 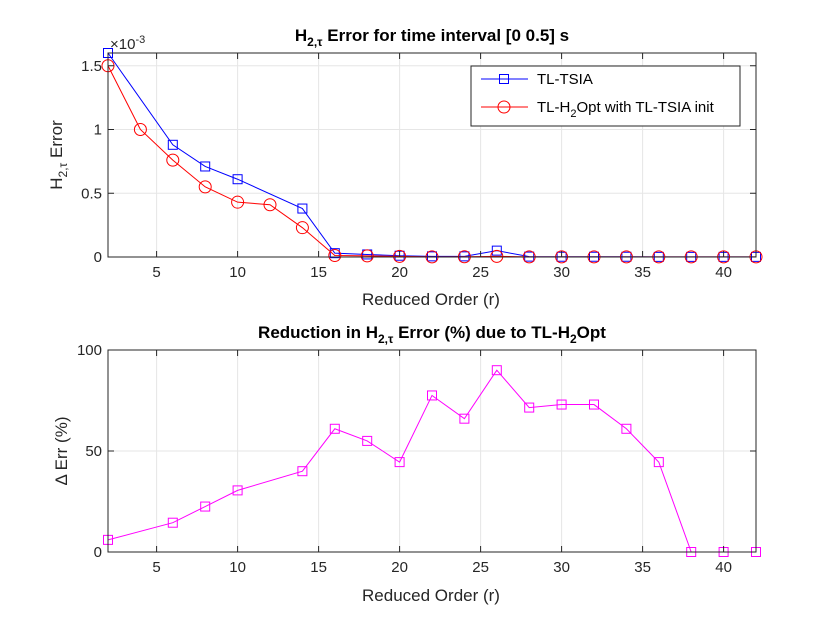 I want to click on top-x-tick-label: 35, so click(x=642, y=272).